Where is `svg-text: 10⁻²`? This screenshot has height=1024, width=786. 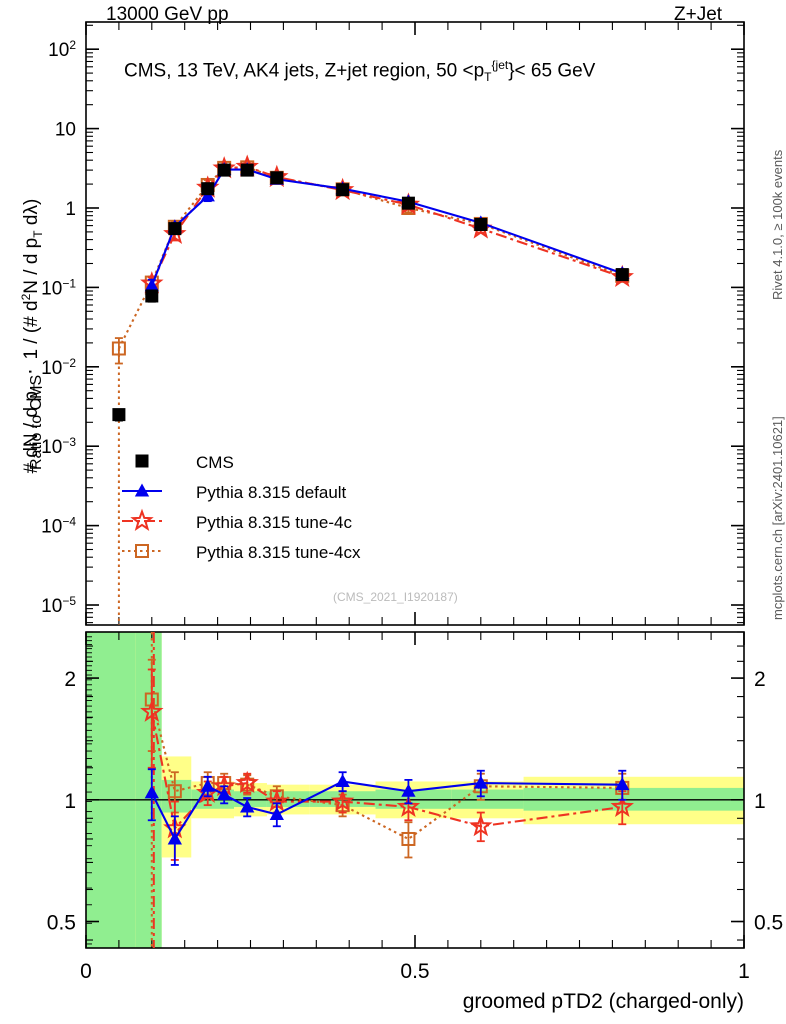 svg-text: 10⁻² is located at coordinates (58, 367).